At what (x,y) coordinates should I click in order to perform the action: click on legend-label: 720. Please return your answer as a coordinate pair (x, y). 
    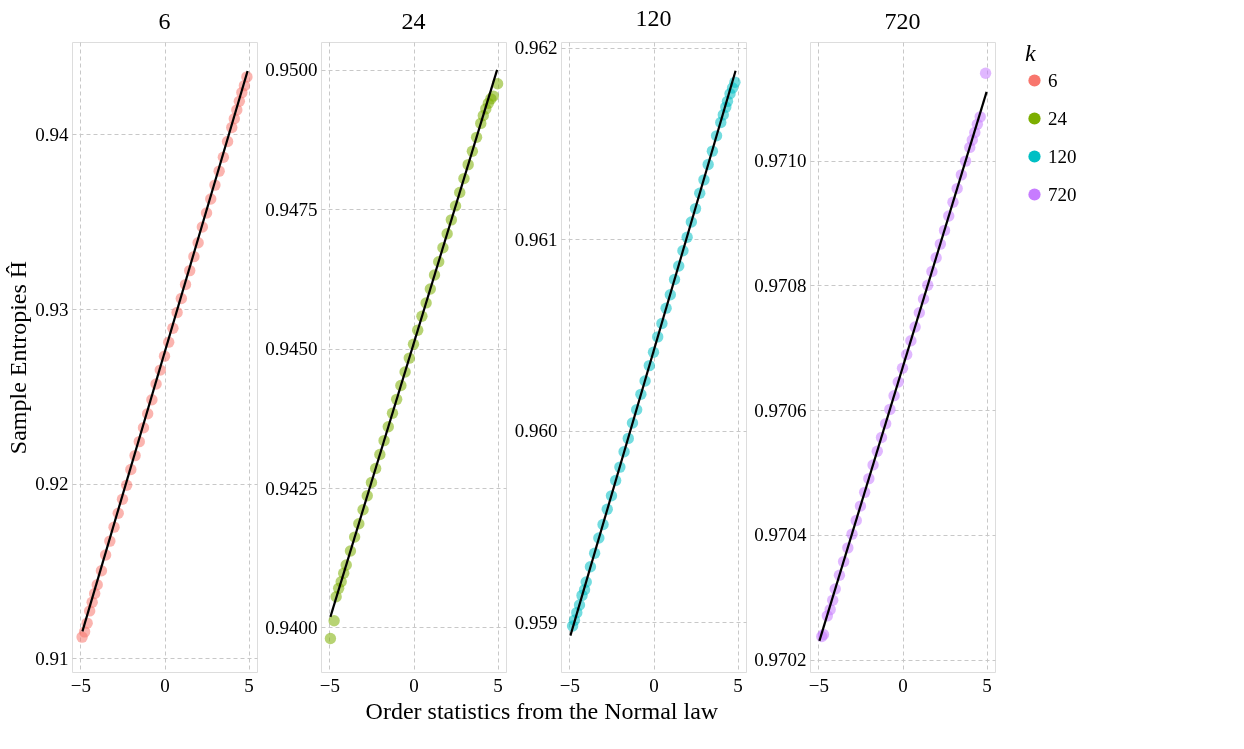
    Looking at the image, I should click on (1062, 194).